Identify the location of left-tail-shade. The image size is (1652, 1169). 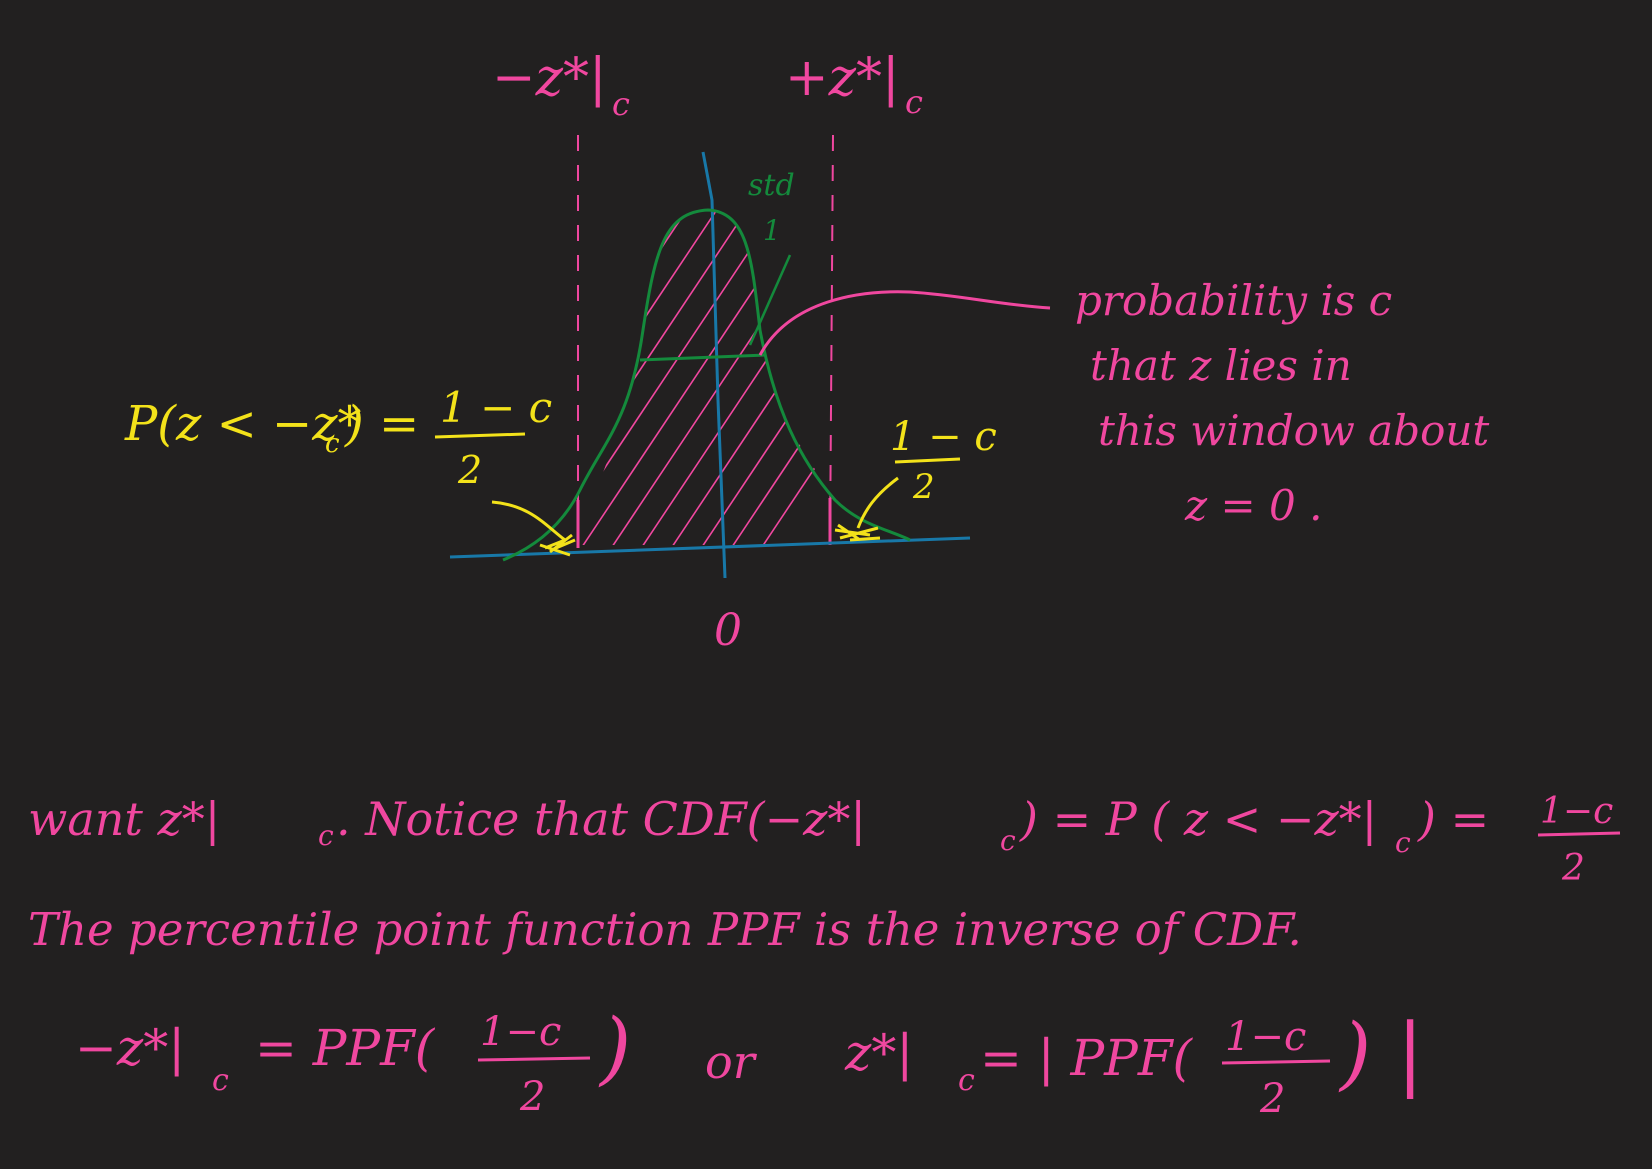
(557, 545).